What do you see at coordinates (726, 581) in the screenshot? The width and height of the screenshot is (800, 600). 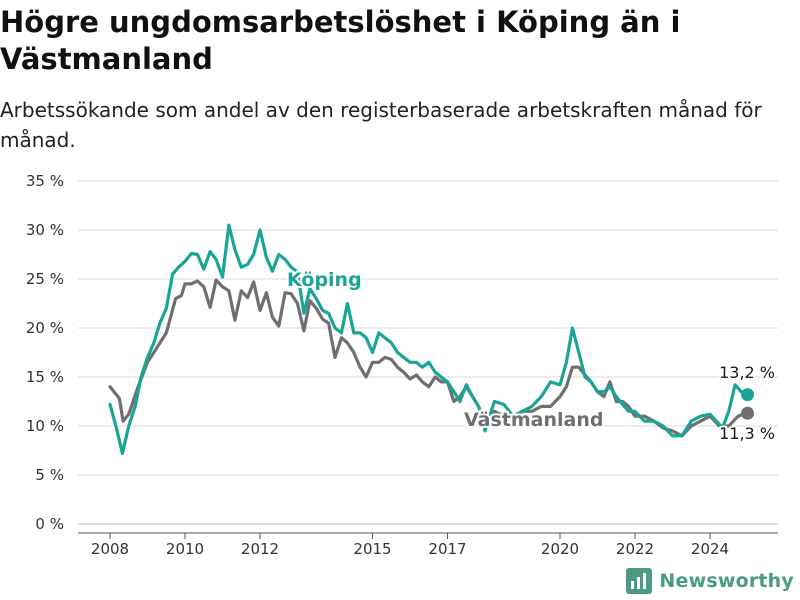 I see `newsworthy-brand-text: Newsworthy` at bounding box center [726, 581].